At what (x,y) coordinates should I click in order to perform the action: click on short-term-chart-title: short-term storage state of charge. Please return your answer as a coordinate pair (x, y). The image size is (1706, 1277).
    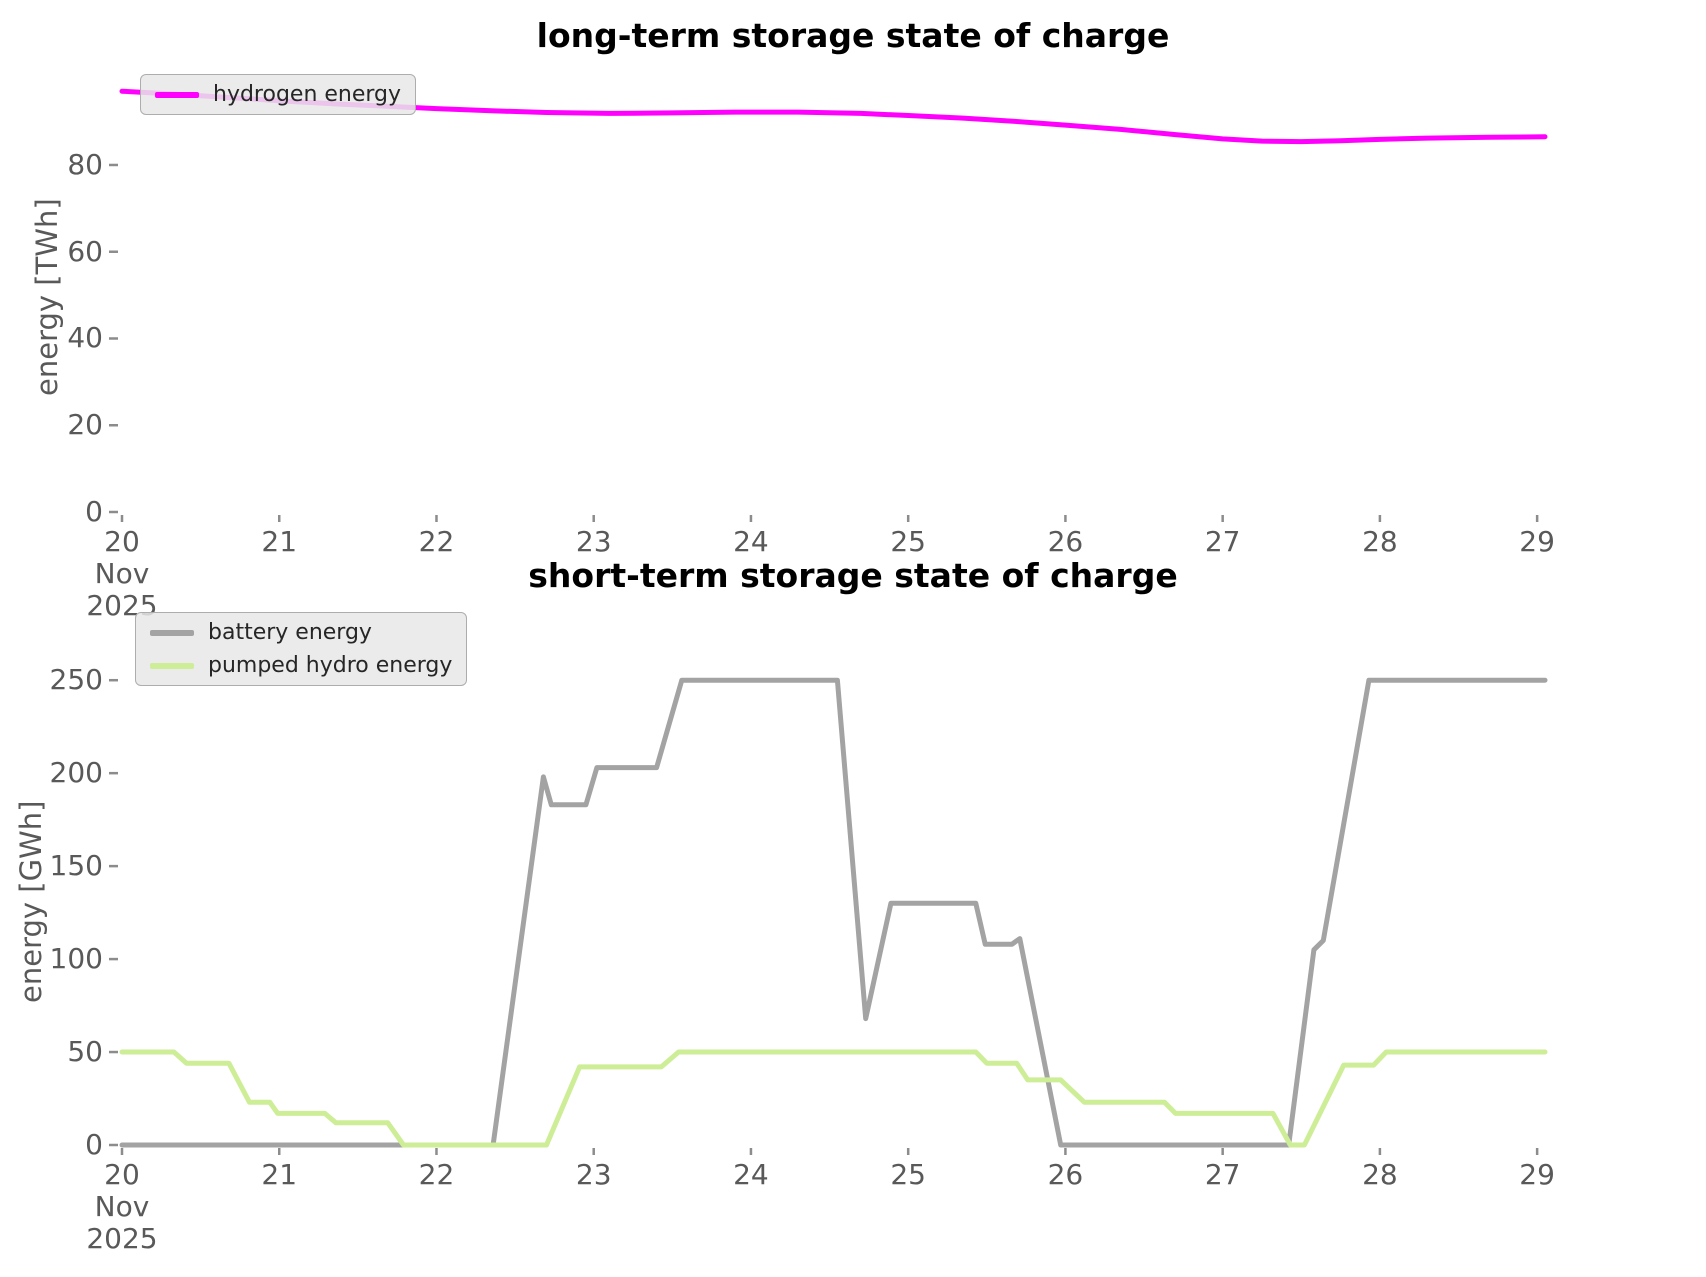
    Looking at the image, I should click on (853, 575).